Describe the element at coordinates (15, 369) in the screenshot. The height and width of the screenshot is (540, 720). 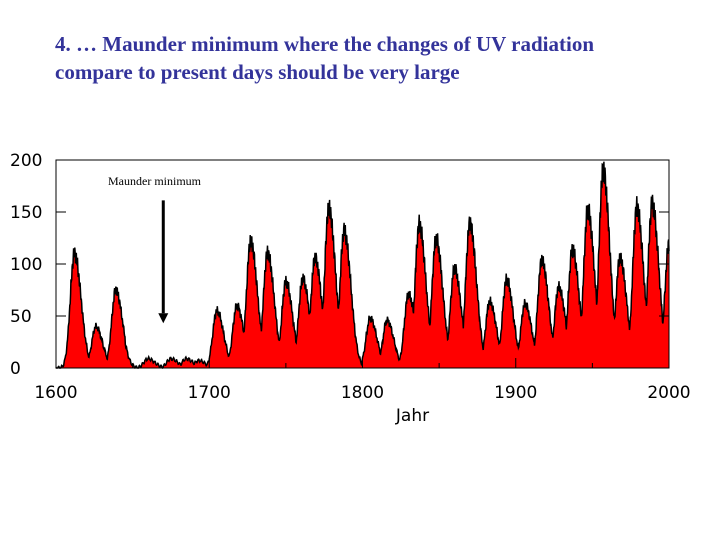
I see `y-tick-label: 0` at that location.